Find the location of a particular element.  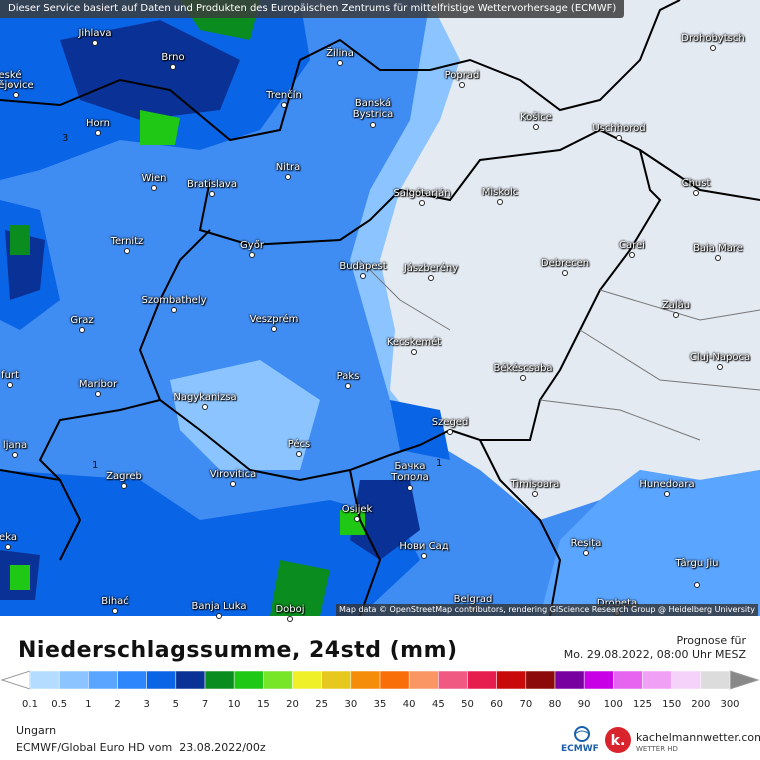

city-label: Paks is located at coordinates (348, 376).